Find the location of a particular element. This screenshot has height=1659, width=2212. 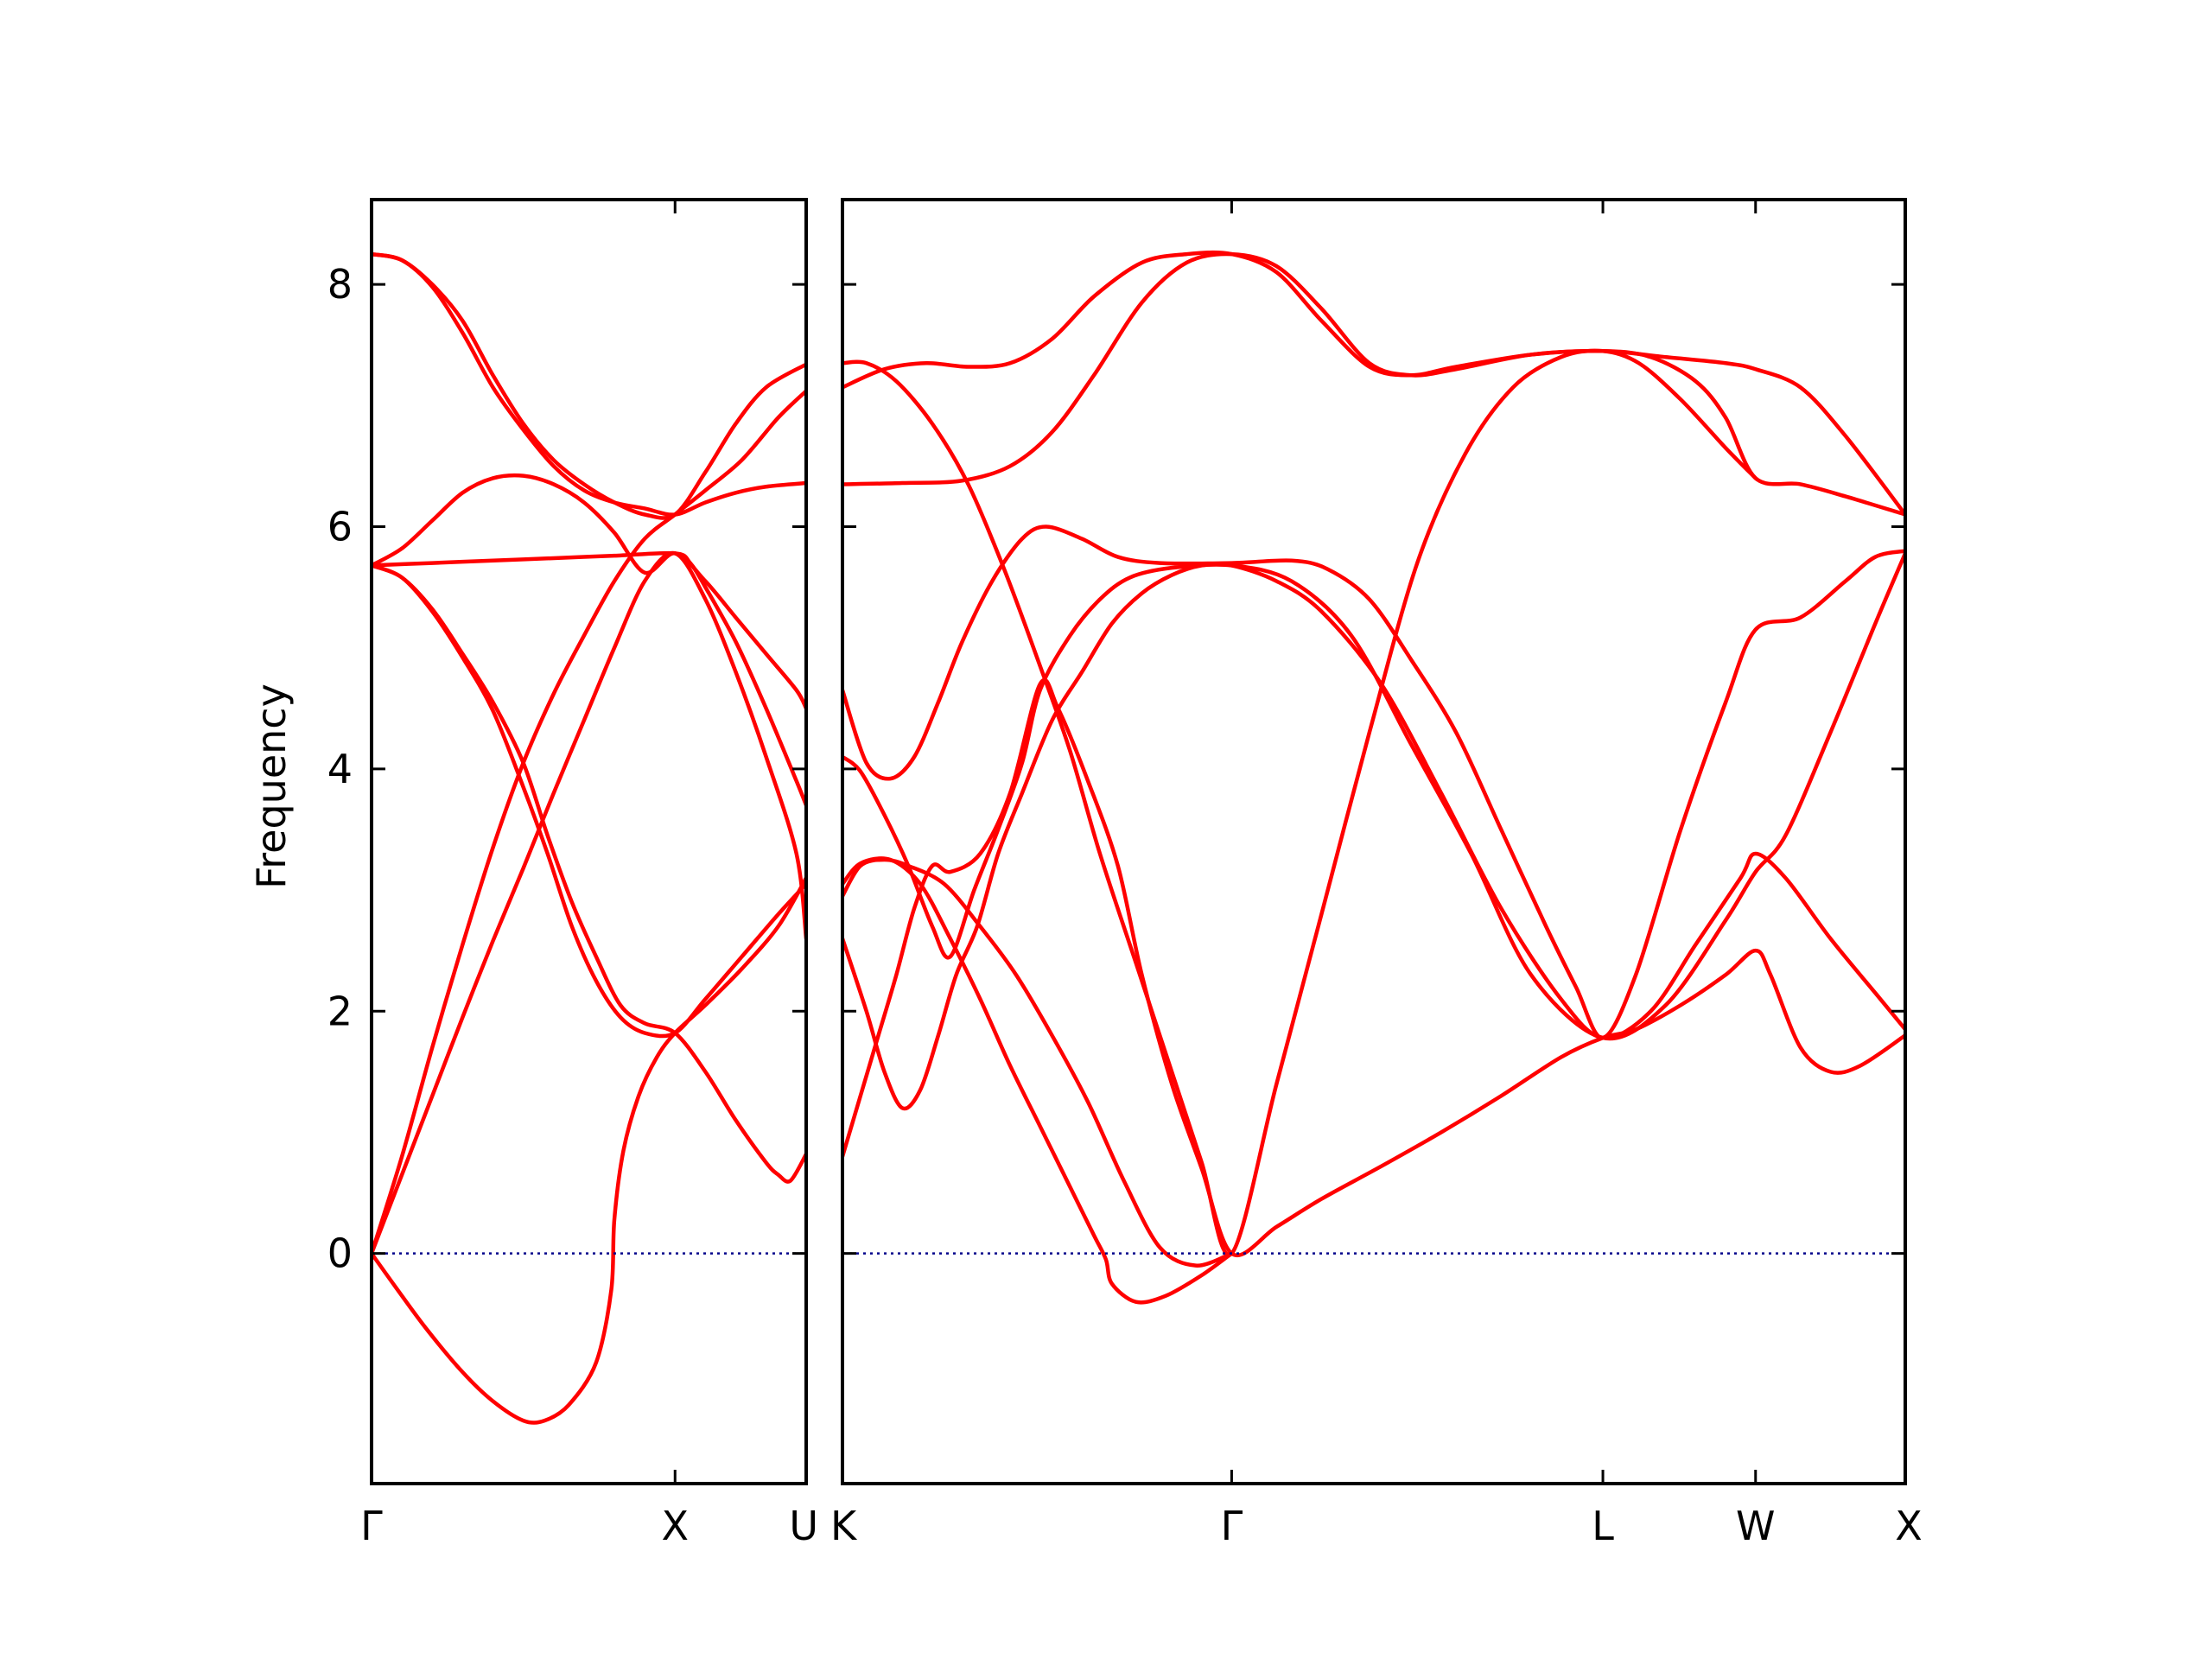

y-axis-label: Frequency is located at coordinates (271, 786).